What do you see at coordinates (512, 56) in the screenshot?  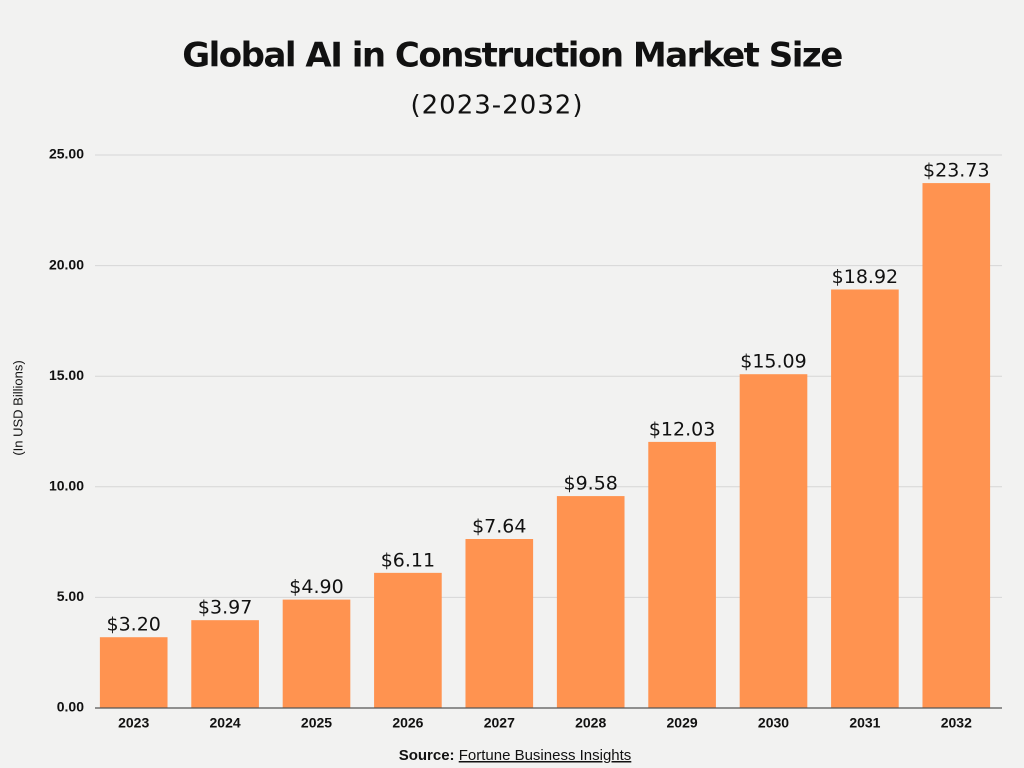 I see `chart-title: Global AI in Construction Market Size` at bounding box center [512, 56].